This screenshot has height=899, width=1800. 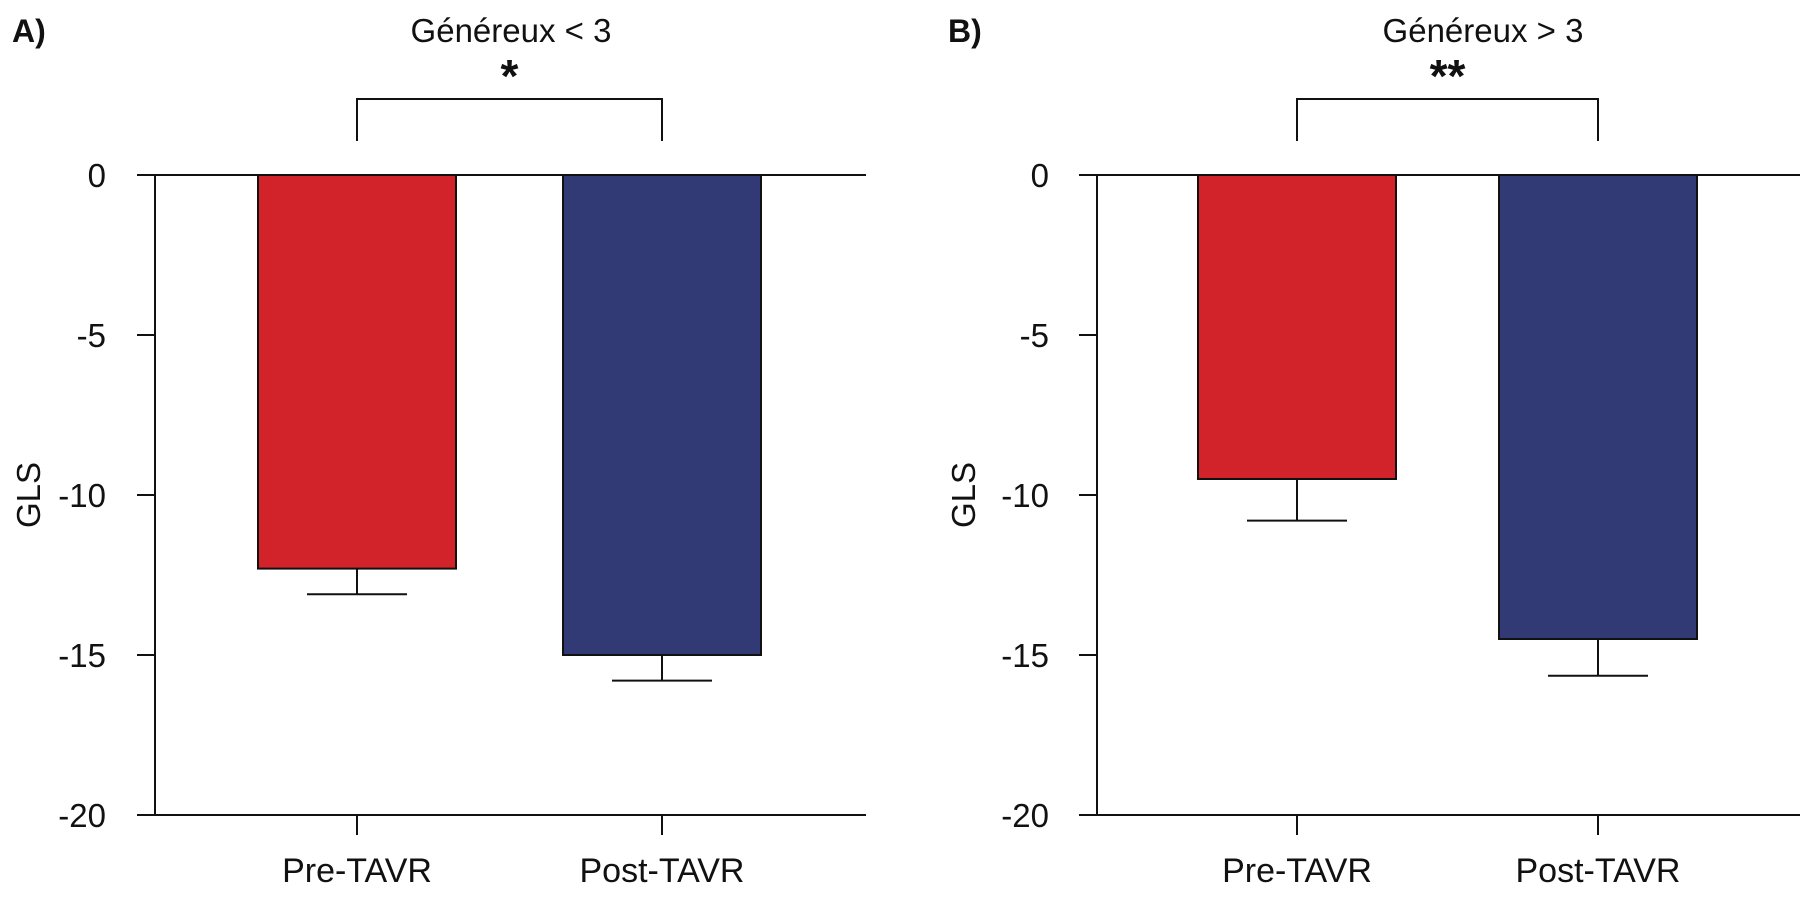 What do you see at coordinates (510, 76) in the screenshot?
I see `significance-marker: *` at bounding box center [510, 76].